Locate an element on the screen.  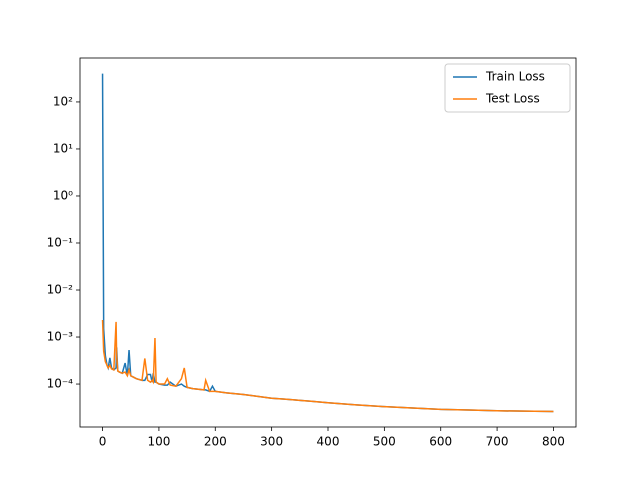
x-tick-label: 700 is located at coordinates (497, 442).